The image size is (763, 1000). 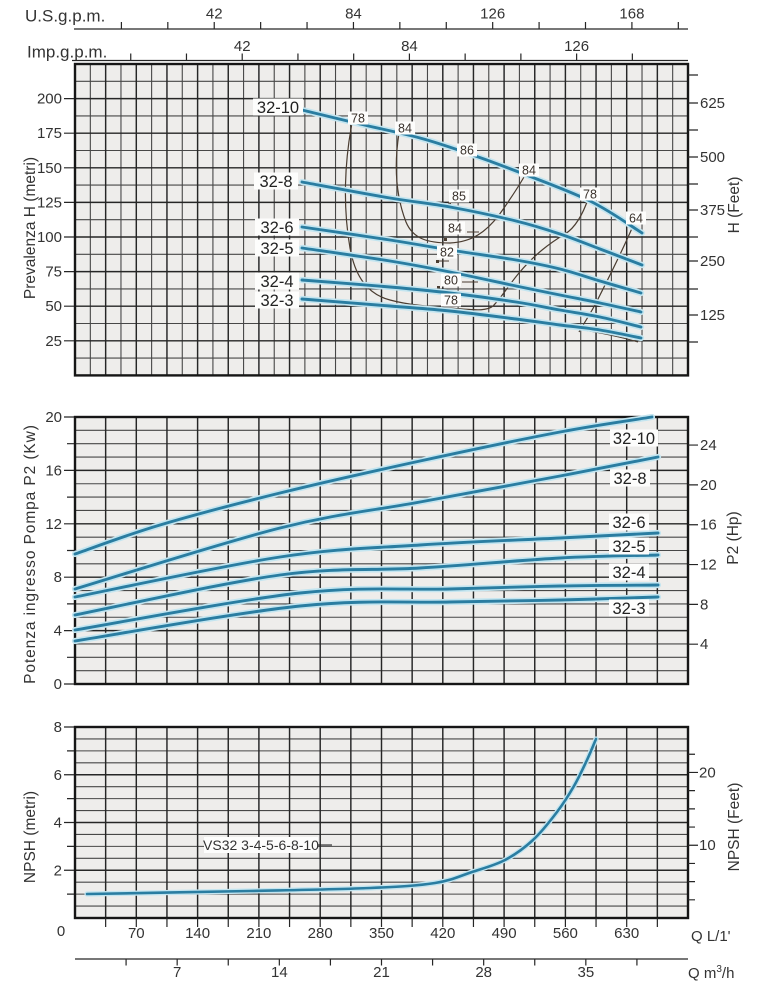 I want to click on svg-text: 630, so click(x=626, y=933).